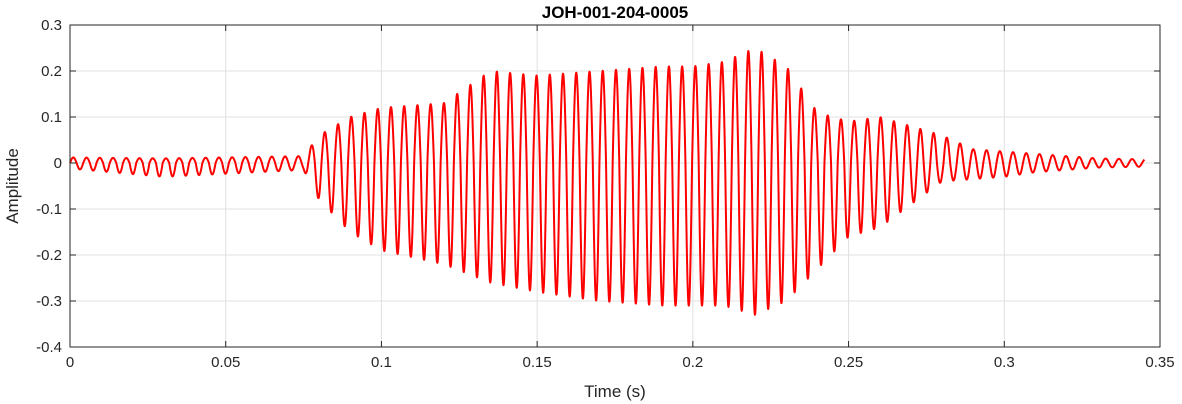 This screenshot has width=1182, height=404. What do you see at coordinates (49, 301) in the screenshot?
I see `y-tick-label: -0.3` at bounding box center [49, 301].